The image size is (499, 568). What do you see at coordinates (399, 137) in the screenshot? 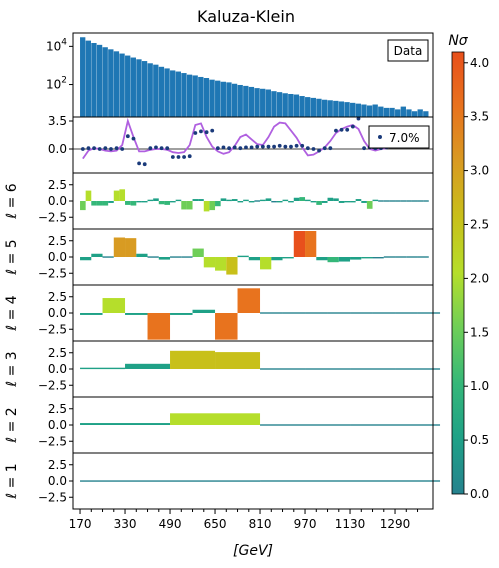
I see `significance-legend-box` at bounding box center [399, 137].